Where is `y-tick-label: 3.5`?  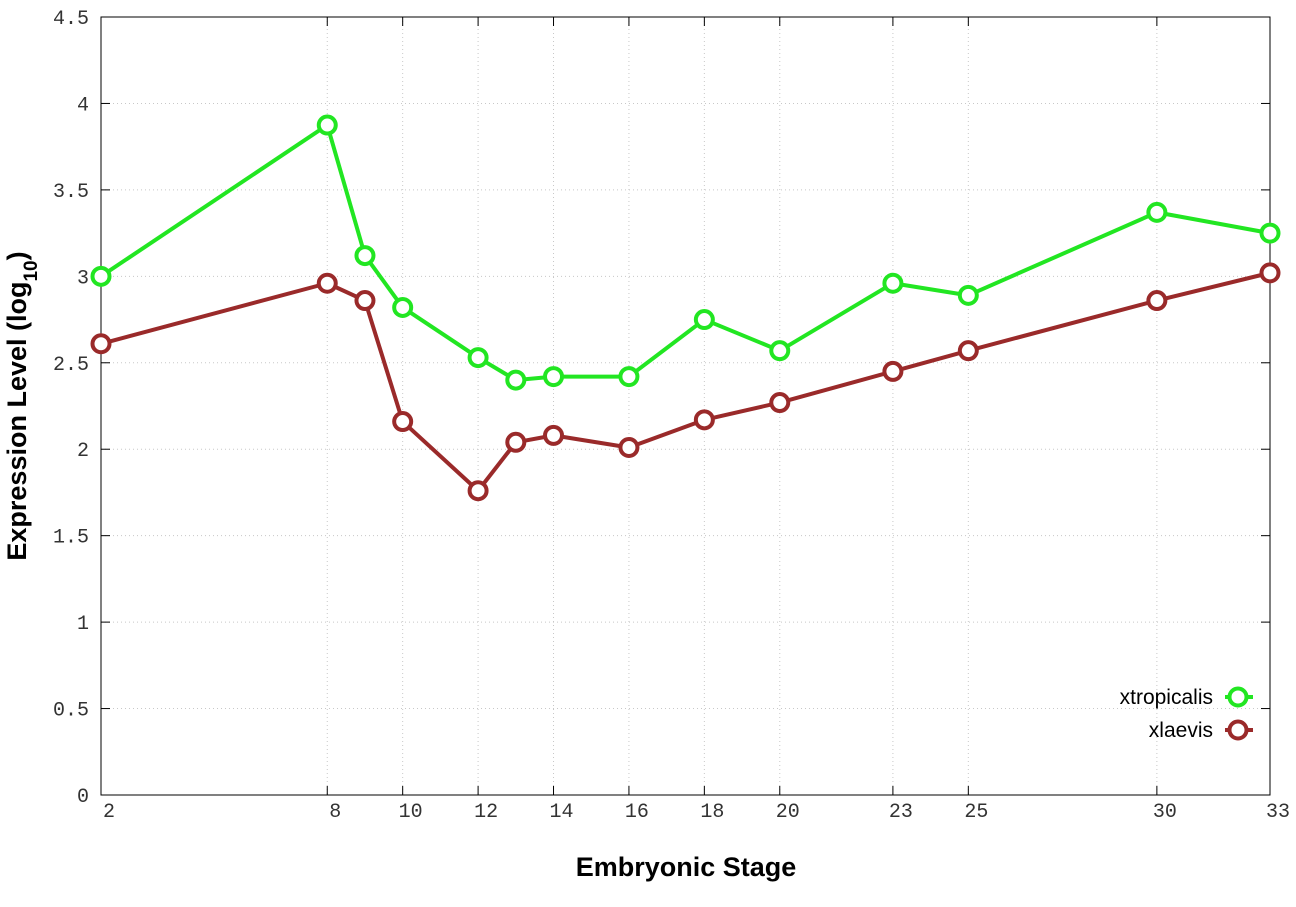 y-tick-label: 3.5 is located at coordinates (71, 192).